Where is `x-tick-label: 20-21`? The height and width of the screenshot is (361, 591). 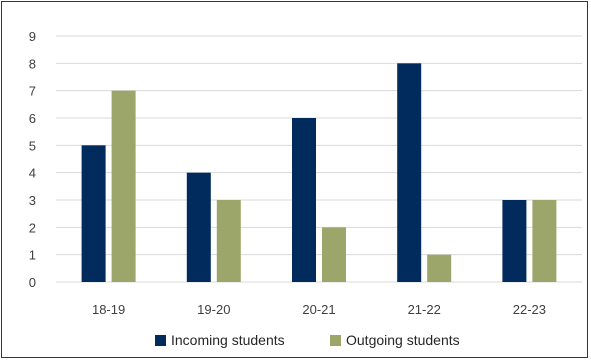
x-tick-label: 20-21 is located at coordinates (318, 309).